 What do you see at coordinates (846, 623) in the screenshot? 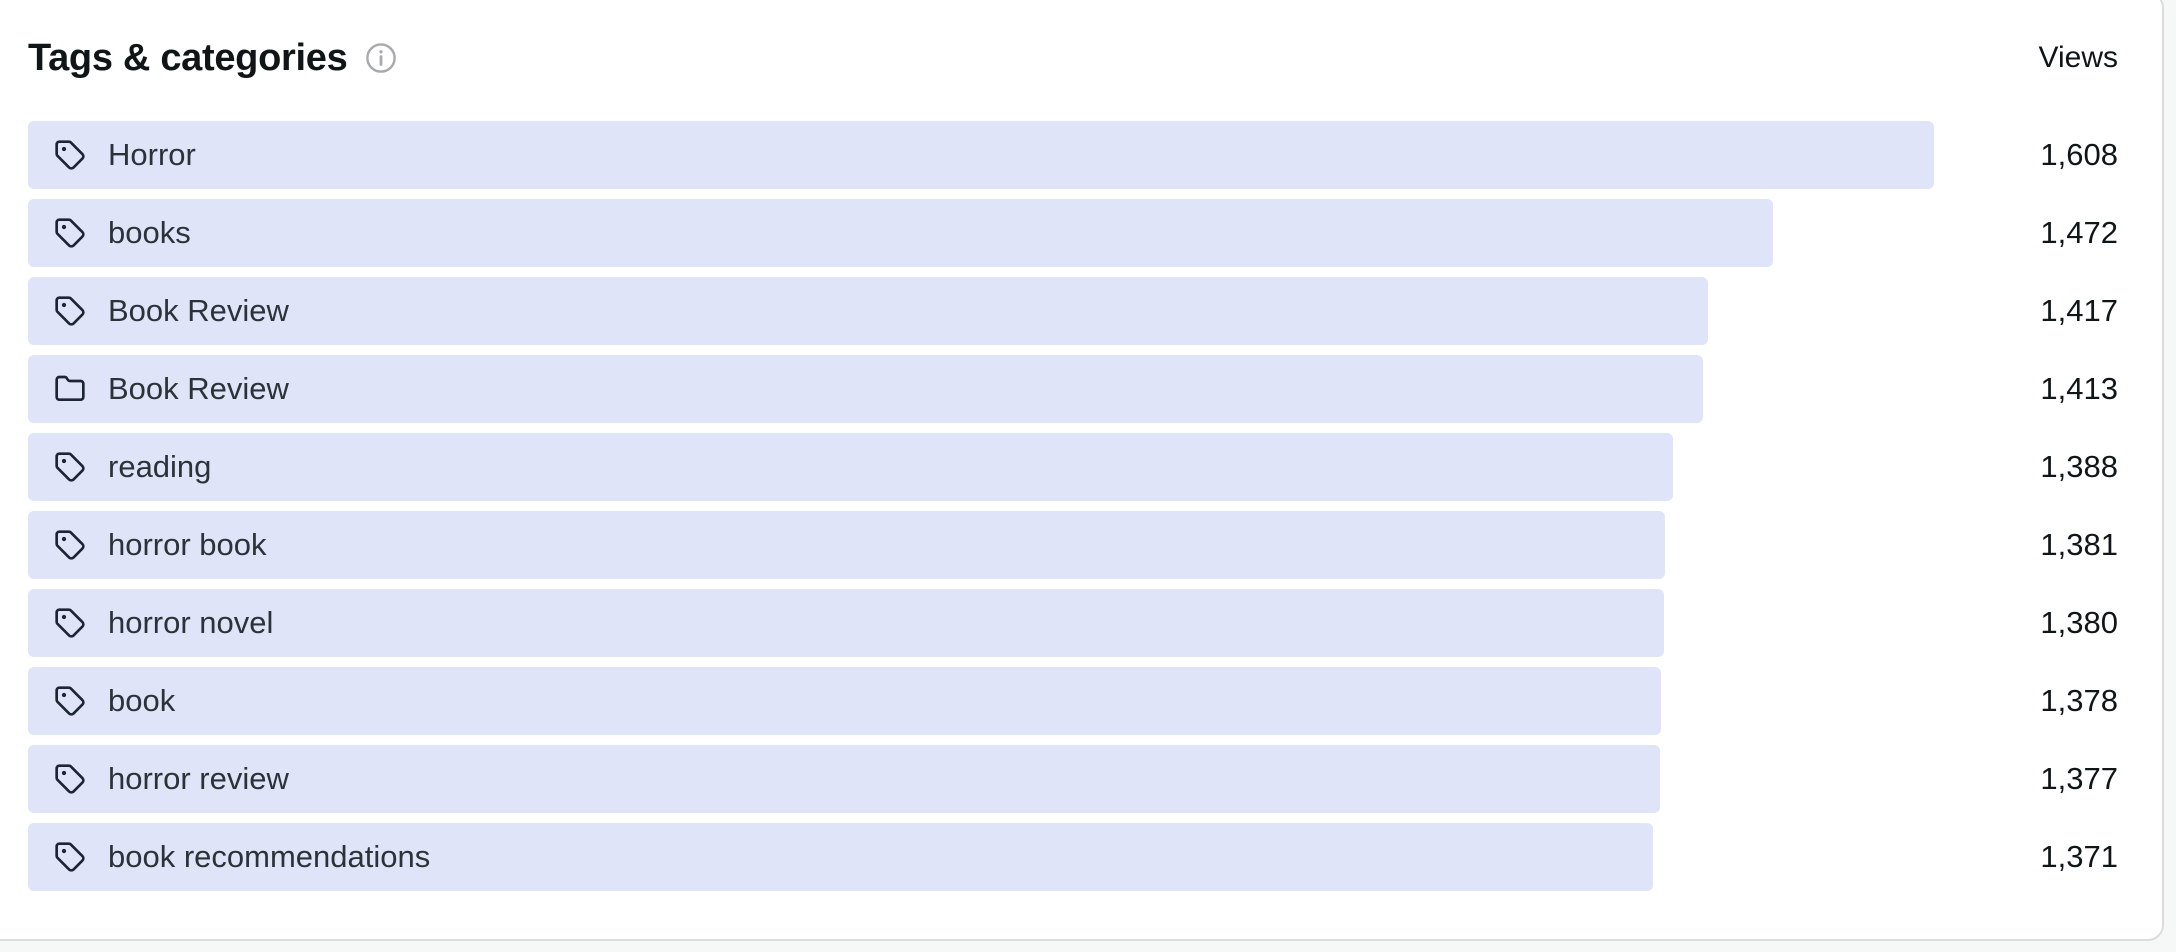
I see `tag-bar: horror novel` at bounding box center [846, 623].